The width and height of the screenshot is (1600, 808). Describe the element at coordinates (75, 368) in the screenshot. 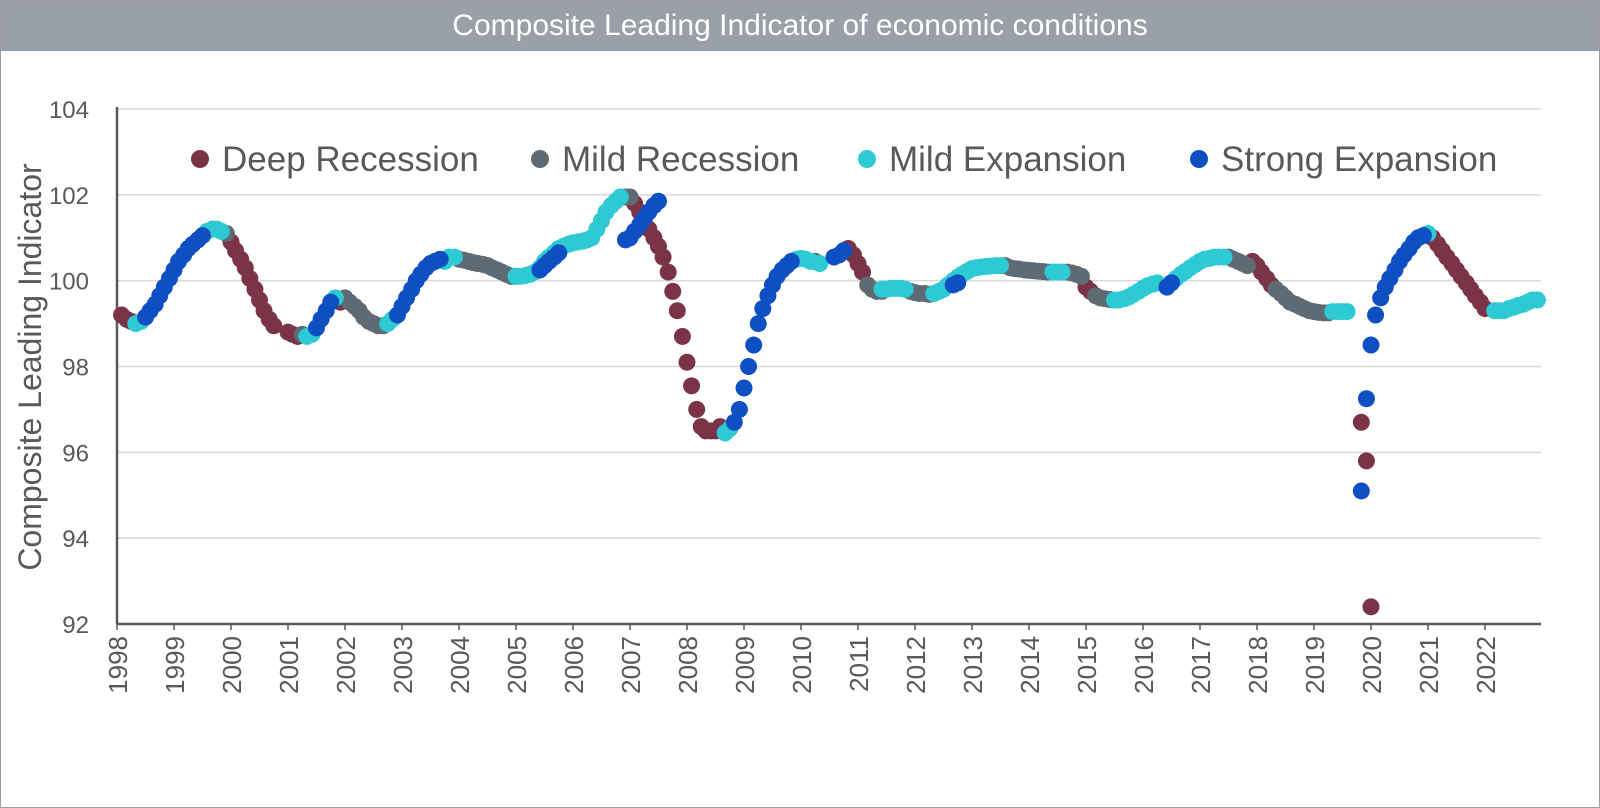

I see `y-tick-label: 98` at that location.